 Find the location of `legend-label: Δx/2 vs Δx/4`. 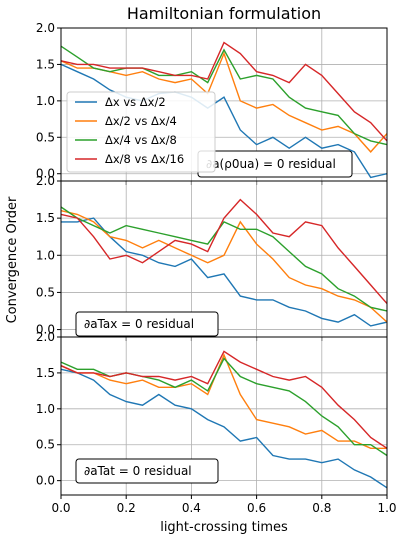

legend-label: Δx/2 vs Δx/4 is located at coordinates (141, 121).